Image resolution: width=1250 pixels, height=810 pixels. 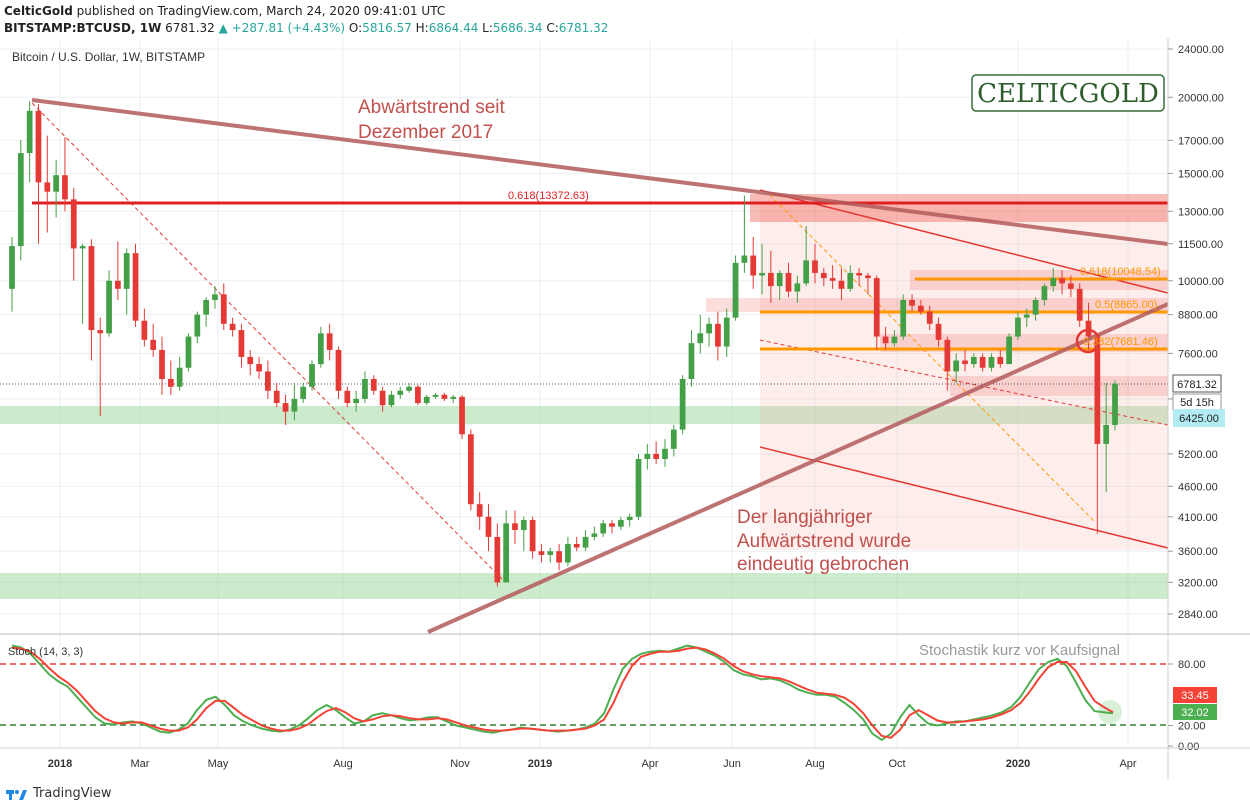 What do you see at coordinates (1198, 583) in the screenshot?
I see `price-tick-label: 3200.00` at bounding box center [1198, 583].